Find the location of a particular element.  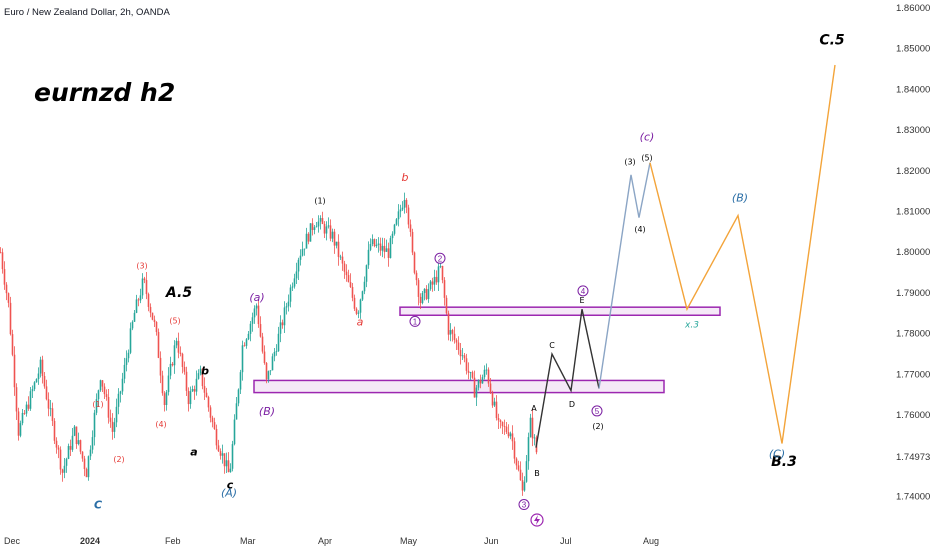

lightning-icon is located at coordinates (537, 520).